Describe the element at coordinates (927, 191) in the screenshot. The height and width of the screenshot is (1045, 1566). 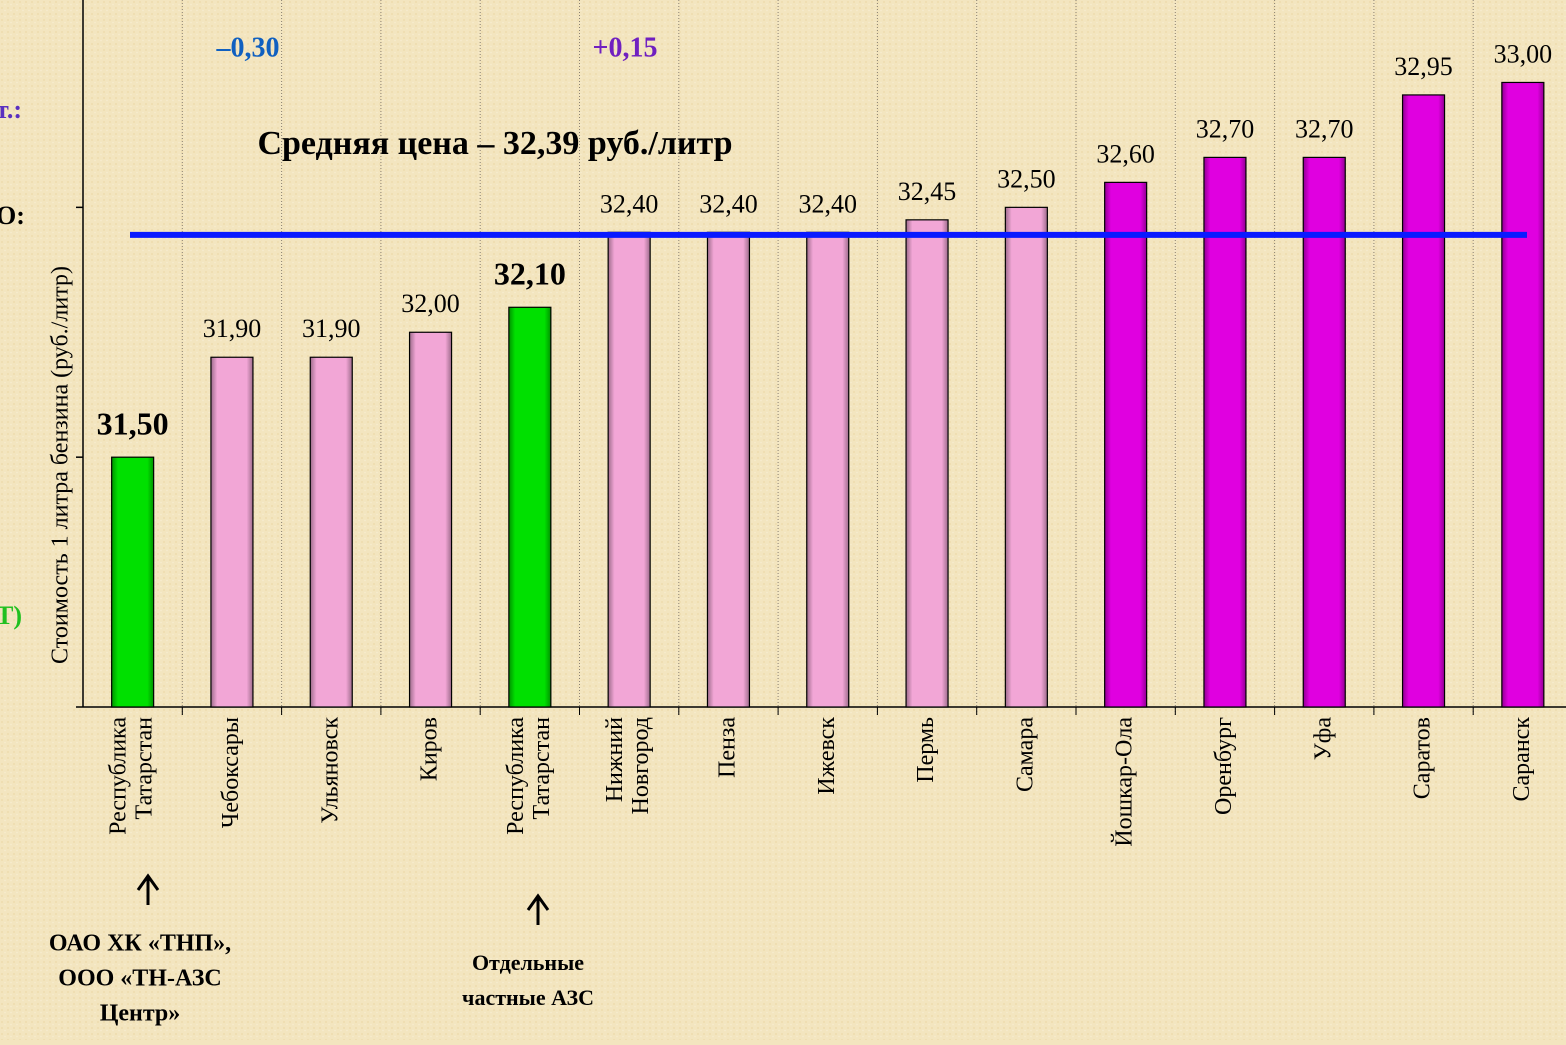
I see `value-label: 32,45` at that location.